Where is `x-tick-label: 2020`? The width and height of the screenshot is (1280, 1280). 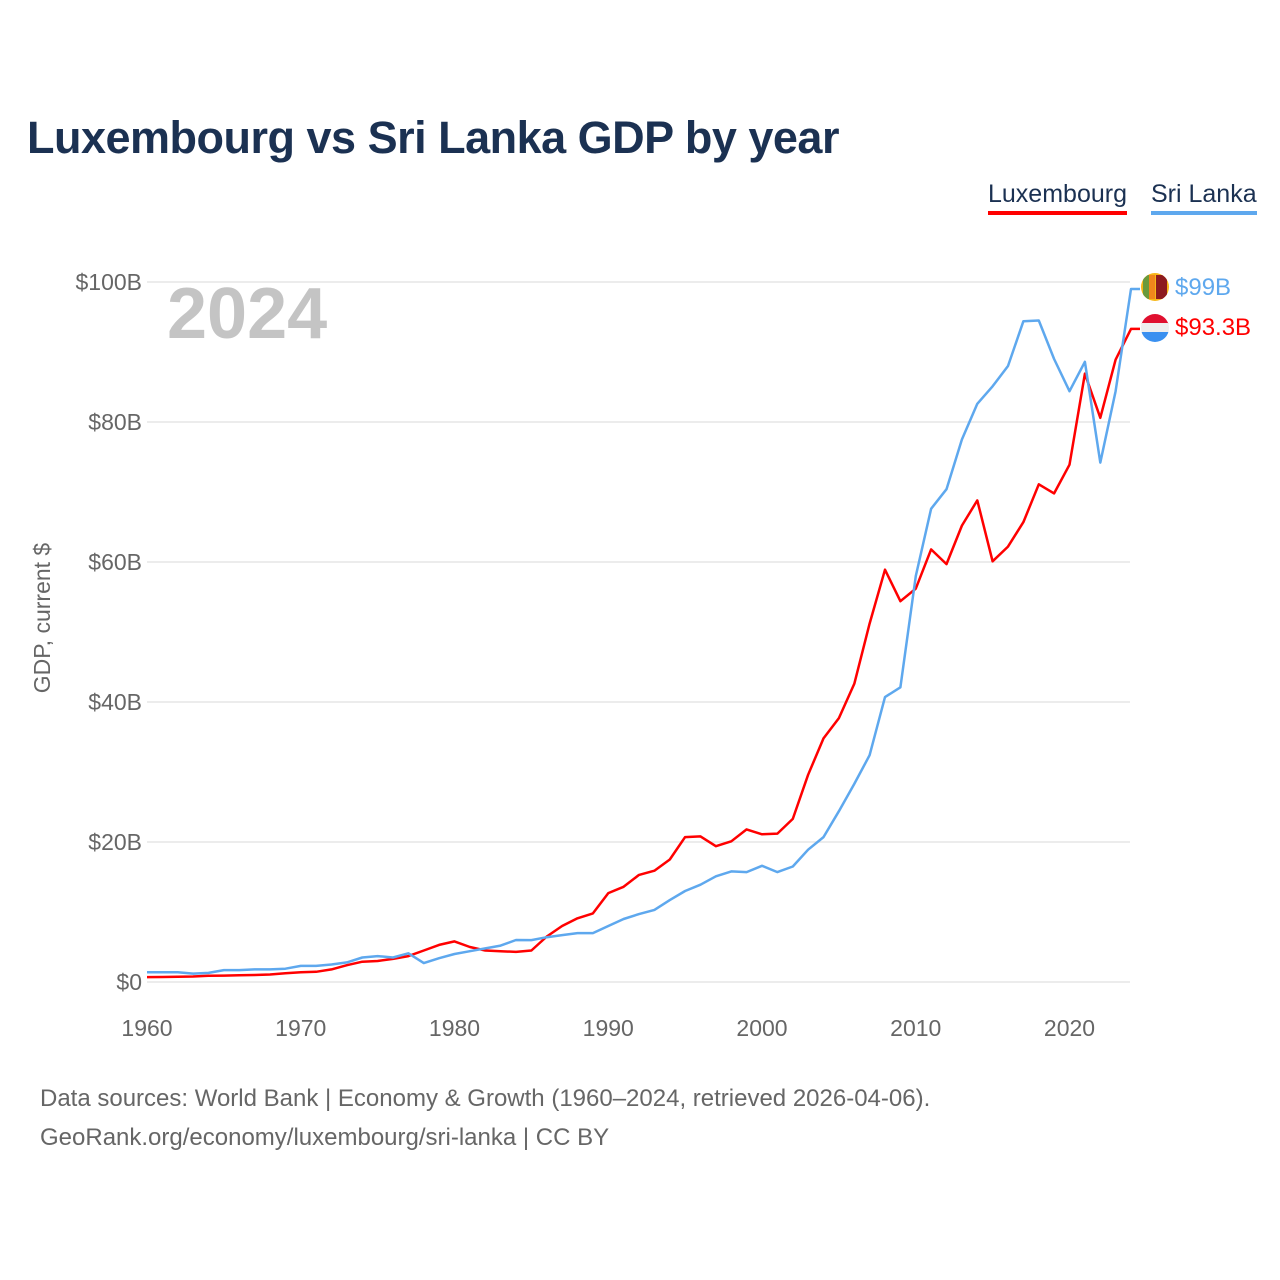
x-tick-label: 2020 is located at coordinates (1069, 1028).